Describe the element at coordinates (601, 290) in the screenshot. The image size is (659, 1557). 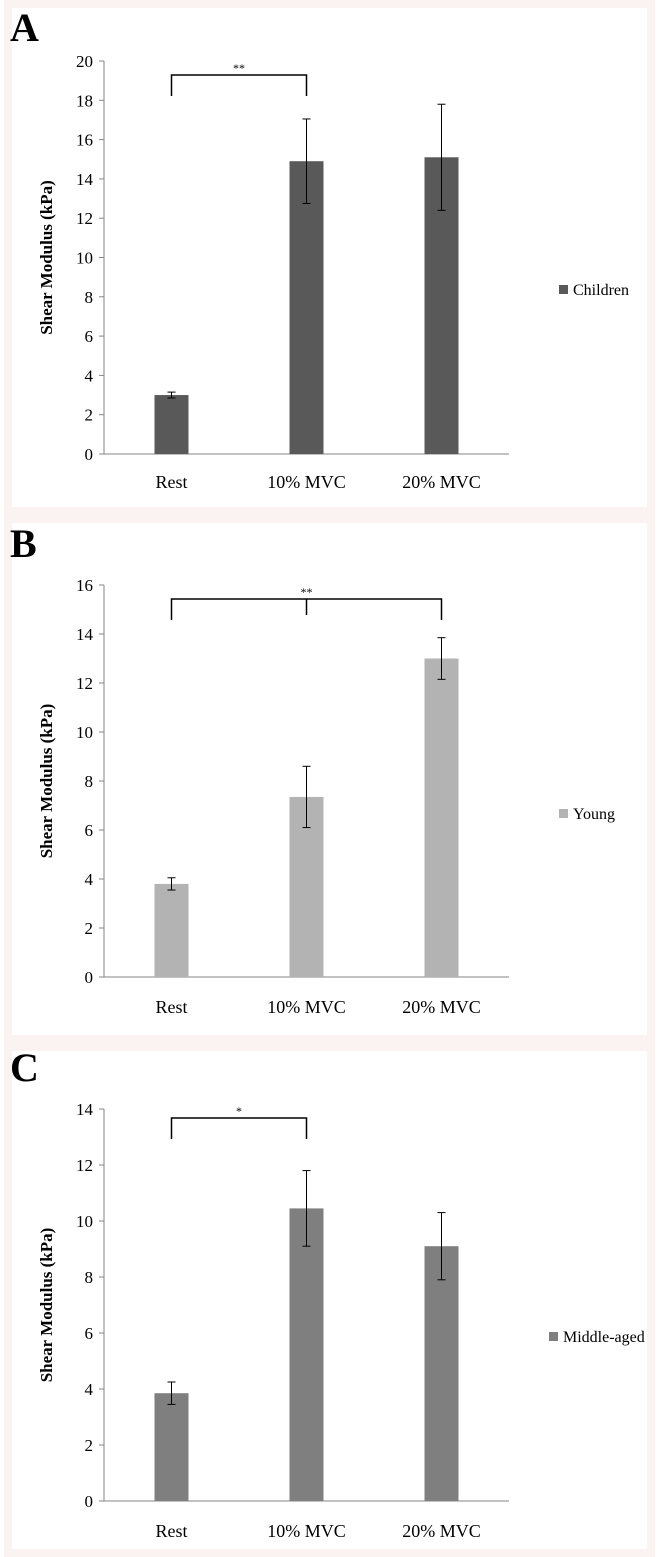
I see `legend-label: Children` at that location.